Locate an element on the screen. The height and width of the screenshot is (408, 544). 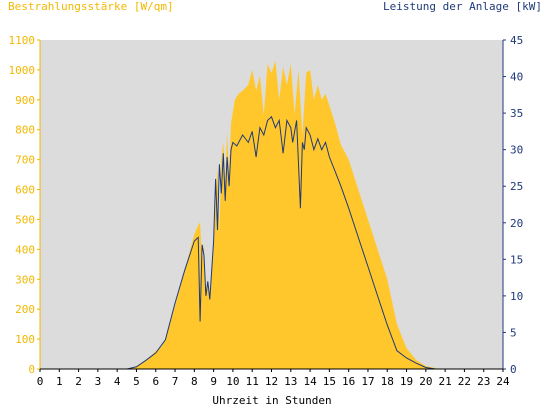
right-tick-label: 0 is located at coordinates (513, 369).